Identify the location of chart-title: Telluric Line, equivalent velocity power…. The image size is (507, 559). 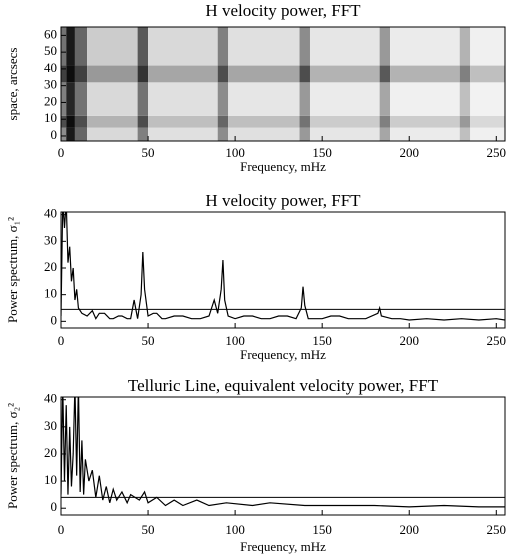
(283, 385).